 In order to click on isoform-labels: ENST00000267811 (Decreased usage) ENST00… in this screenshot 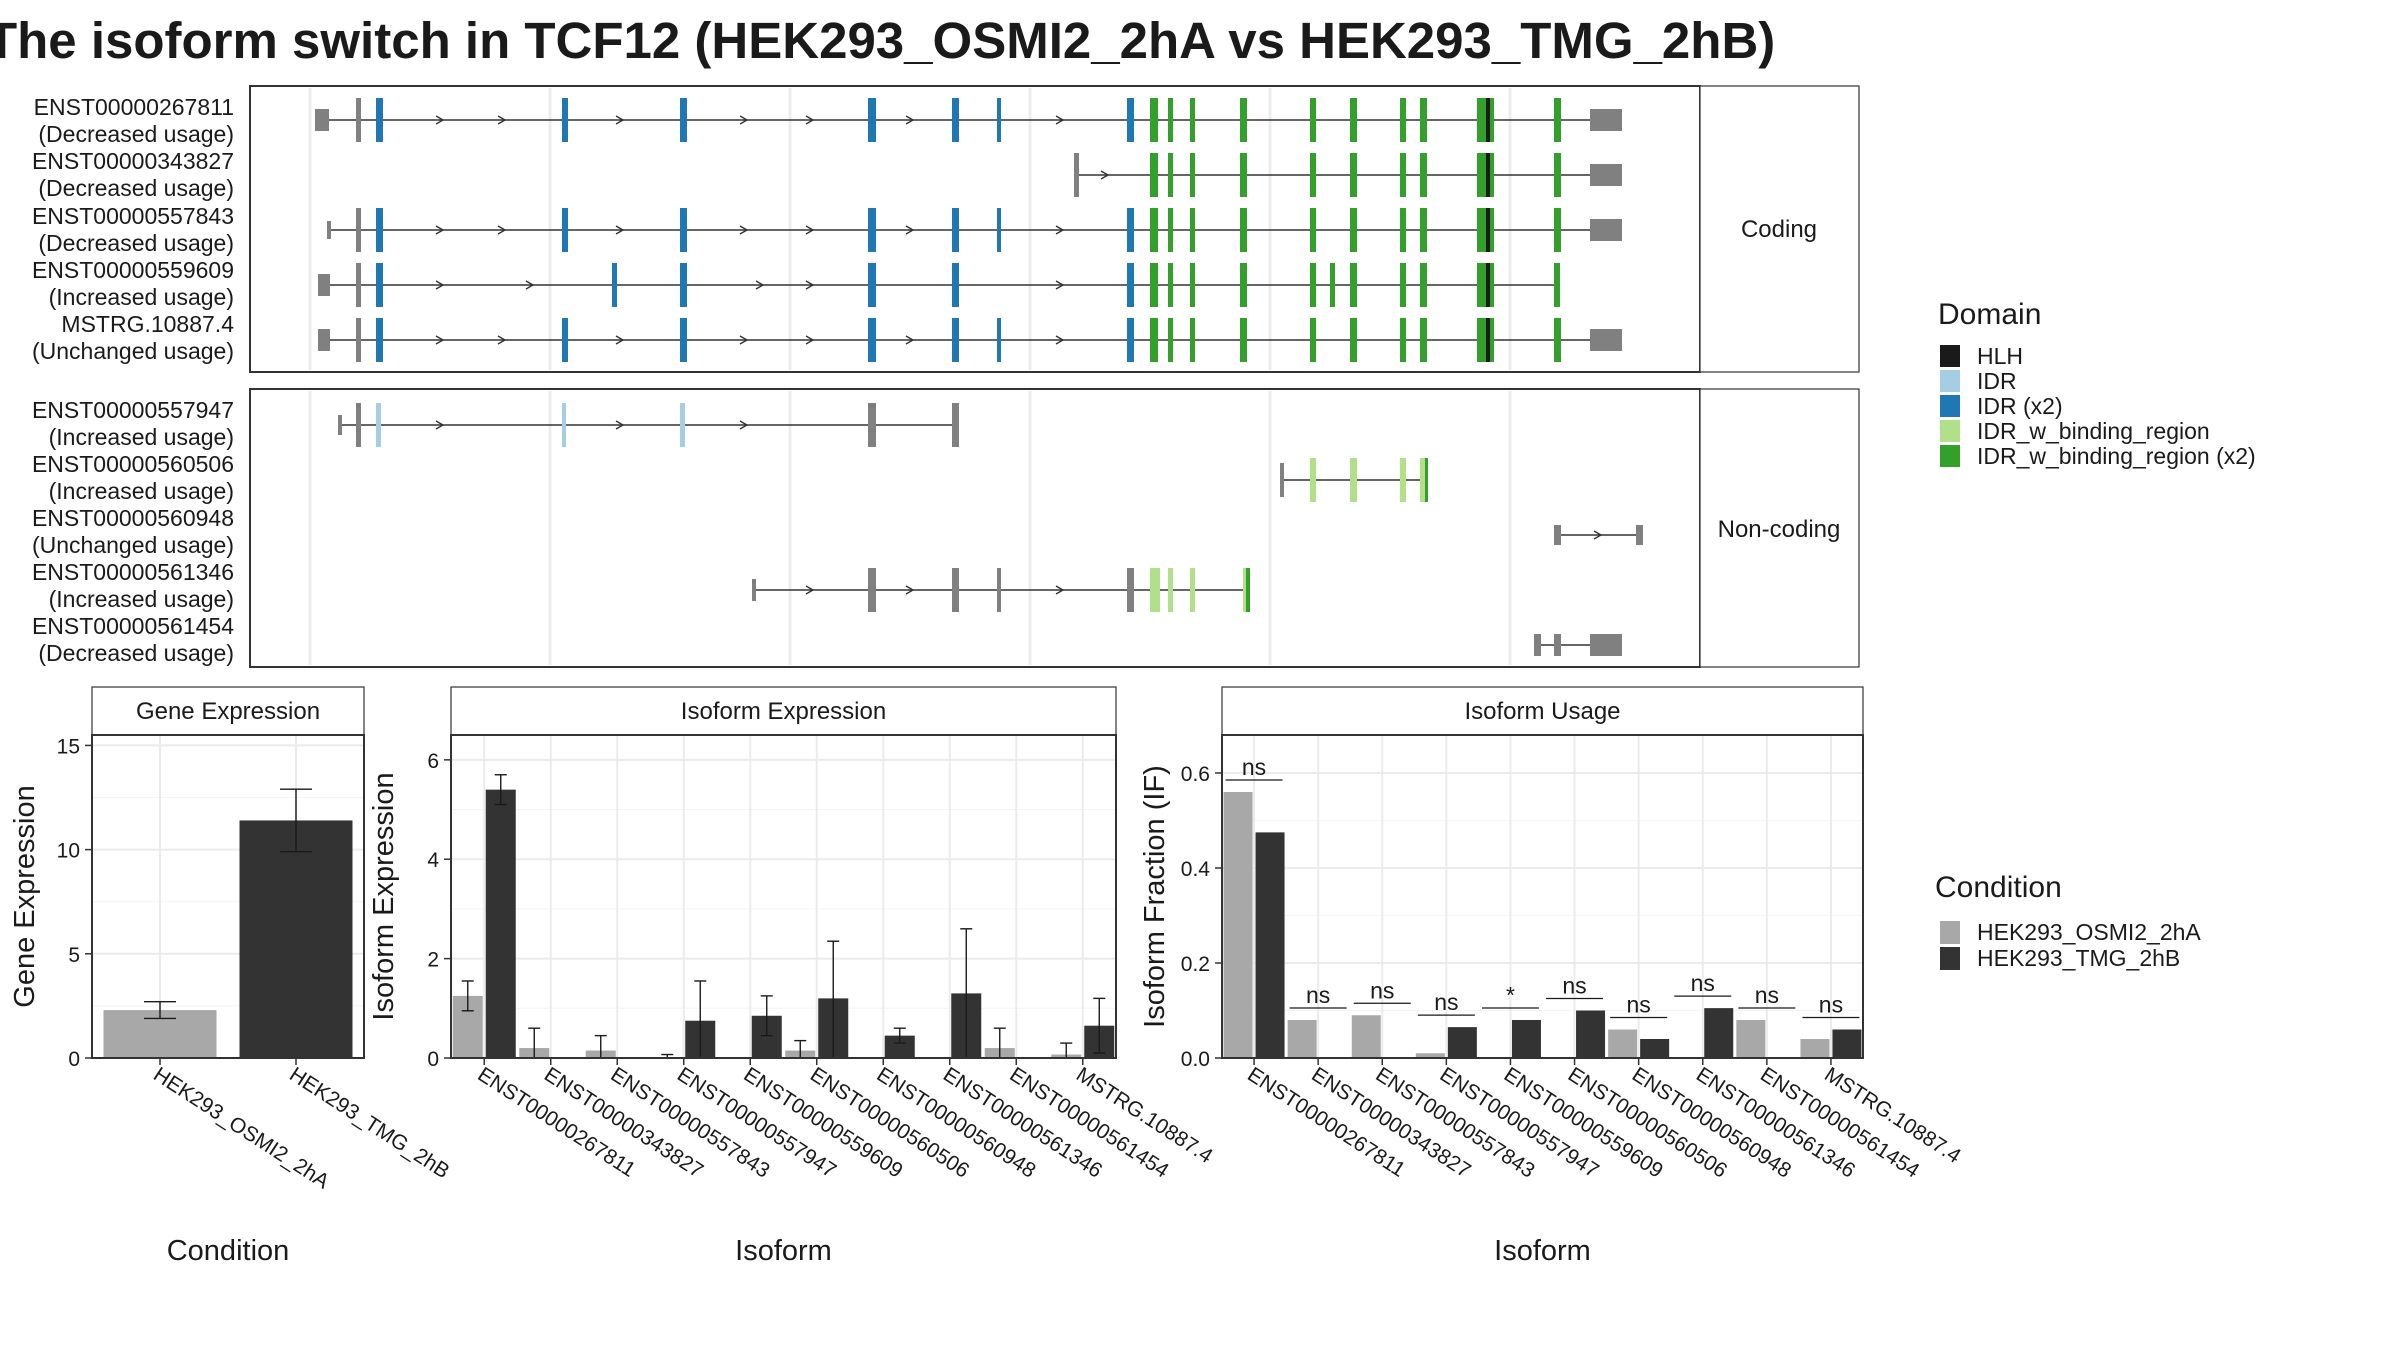, I will do `click(133, 380)`.